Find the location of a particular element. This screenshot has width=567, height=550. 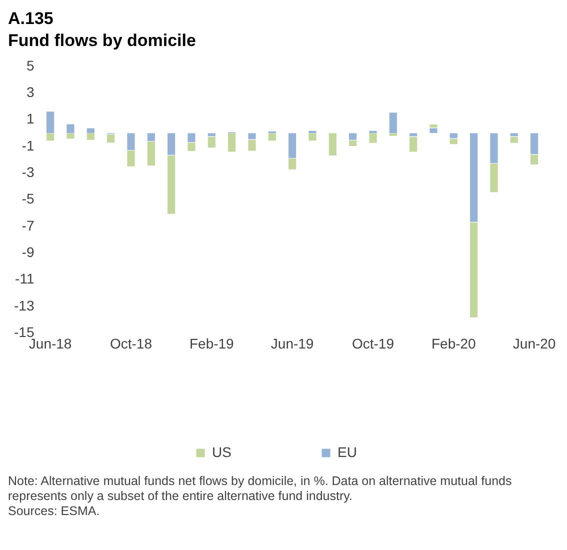

y-tick-label: 1 is located at coordinates (30, 118).